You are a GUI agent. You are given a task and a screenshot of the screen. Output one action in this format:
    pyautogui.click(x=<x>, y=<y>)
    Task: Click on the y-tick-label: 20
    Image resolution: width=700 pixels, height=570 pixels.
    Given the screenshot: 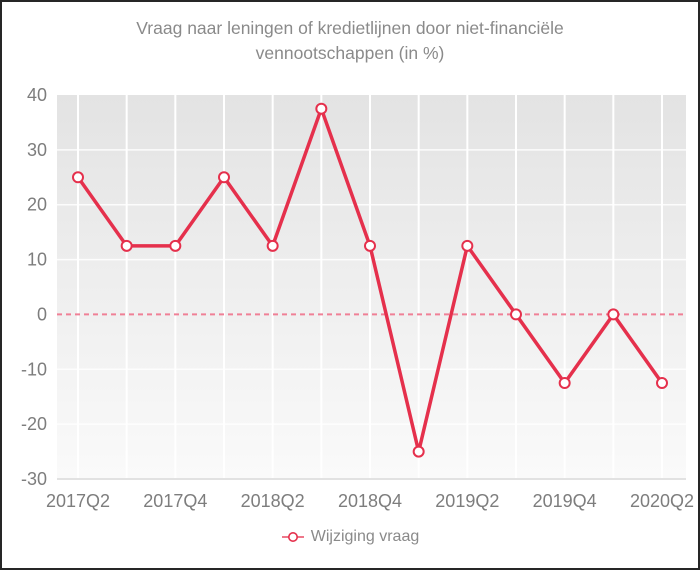 What is the action you would take?
    pyautogui.click(x=37, y=205)
    